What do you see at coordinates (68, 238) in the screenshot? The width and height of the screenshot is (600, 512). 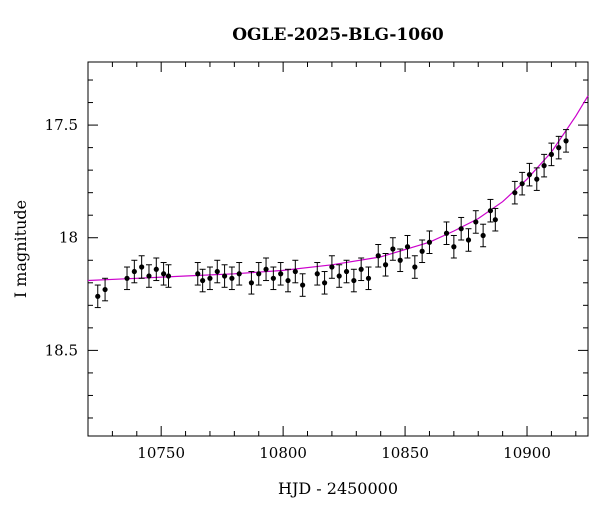 I see `y-tick-label: 18` at bounding box center [68, 238].